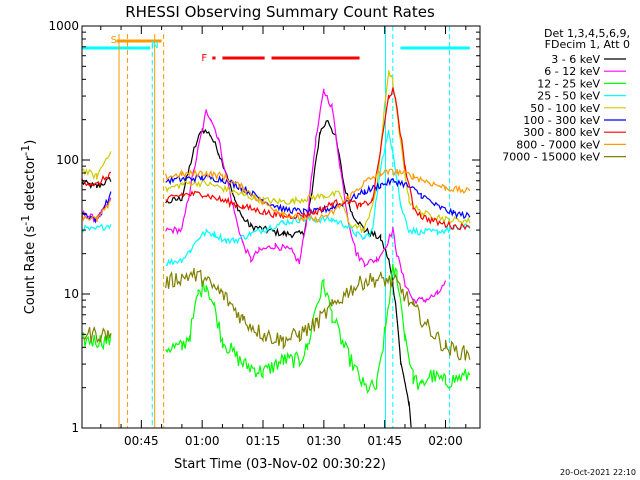  Describe the element at coordinates (263, 441) in the screenshot. I see `x-tick-label-2: 01:15` at that location.